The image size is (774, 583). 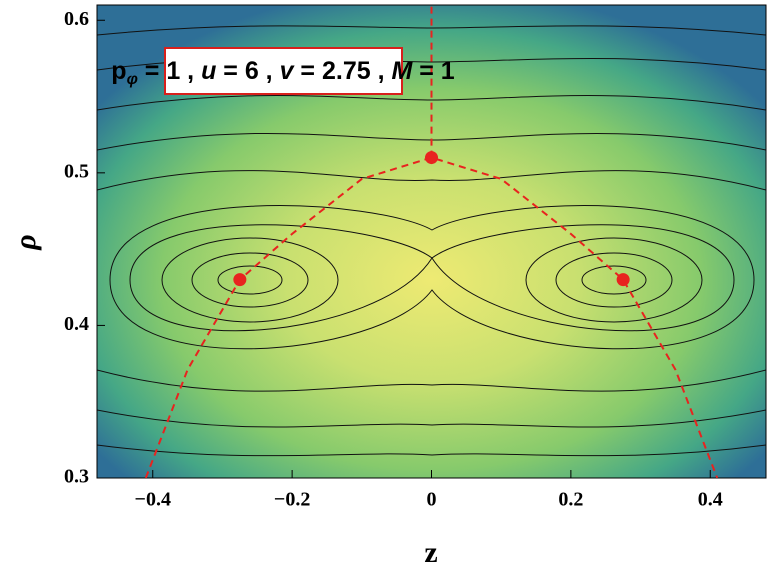 I want to click on y-tick-label: 0.3, so click(x=76, y=477).